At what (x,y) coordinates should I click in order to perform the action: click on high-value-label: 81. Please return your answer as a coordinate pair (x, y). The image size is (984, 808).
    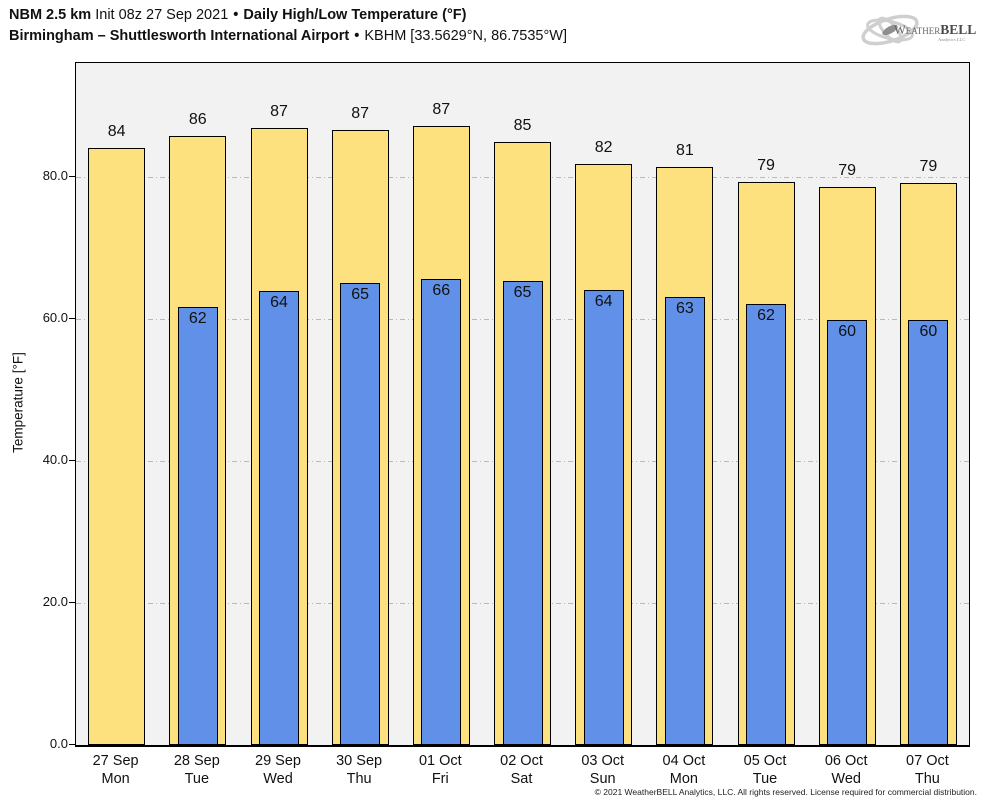
    Looking at the image, I should click on (684, 151).